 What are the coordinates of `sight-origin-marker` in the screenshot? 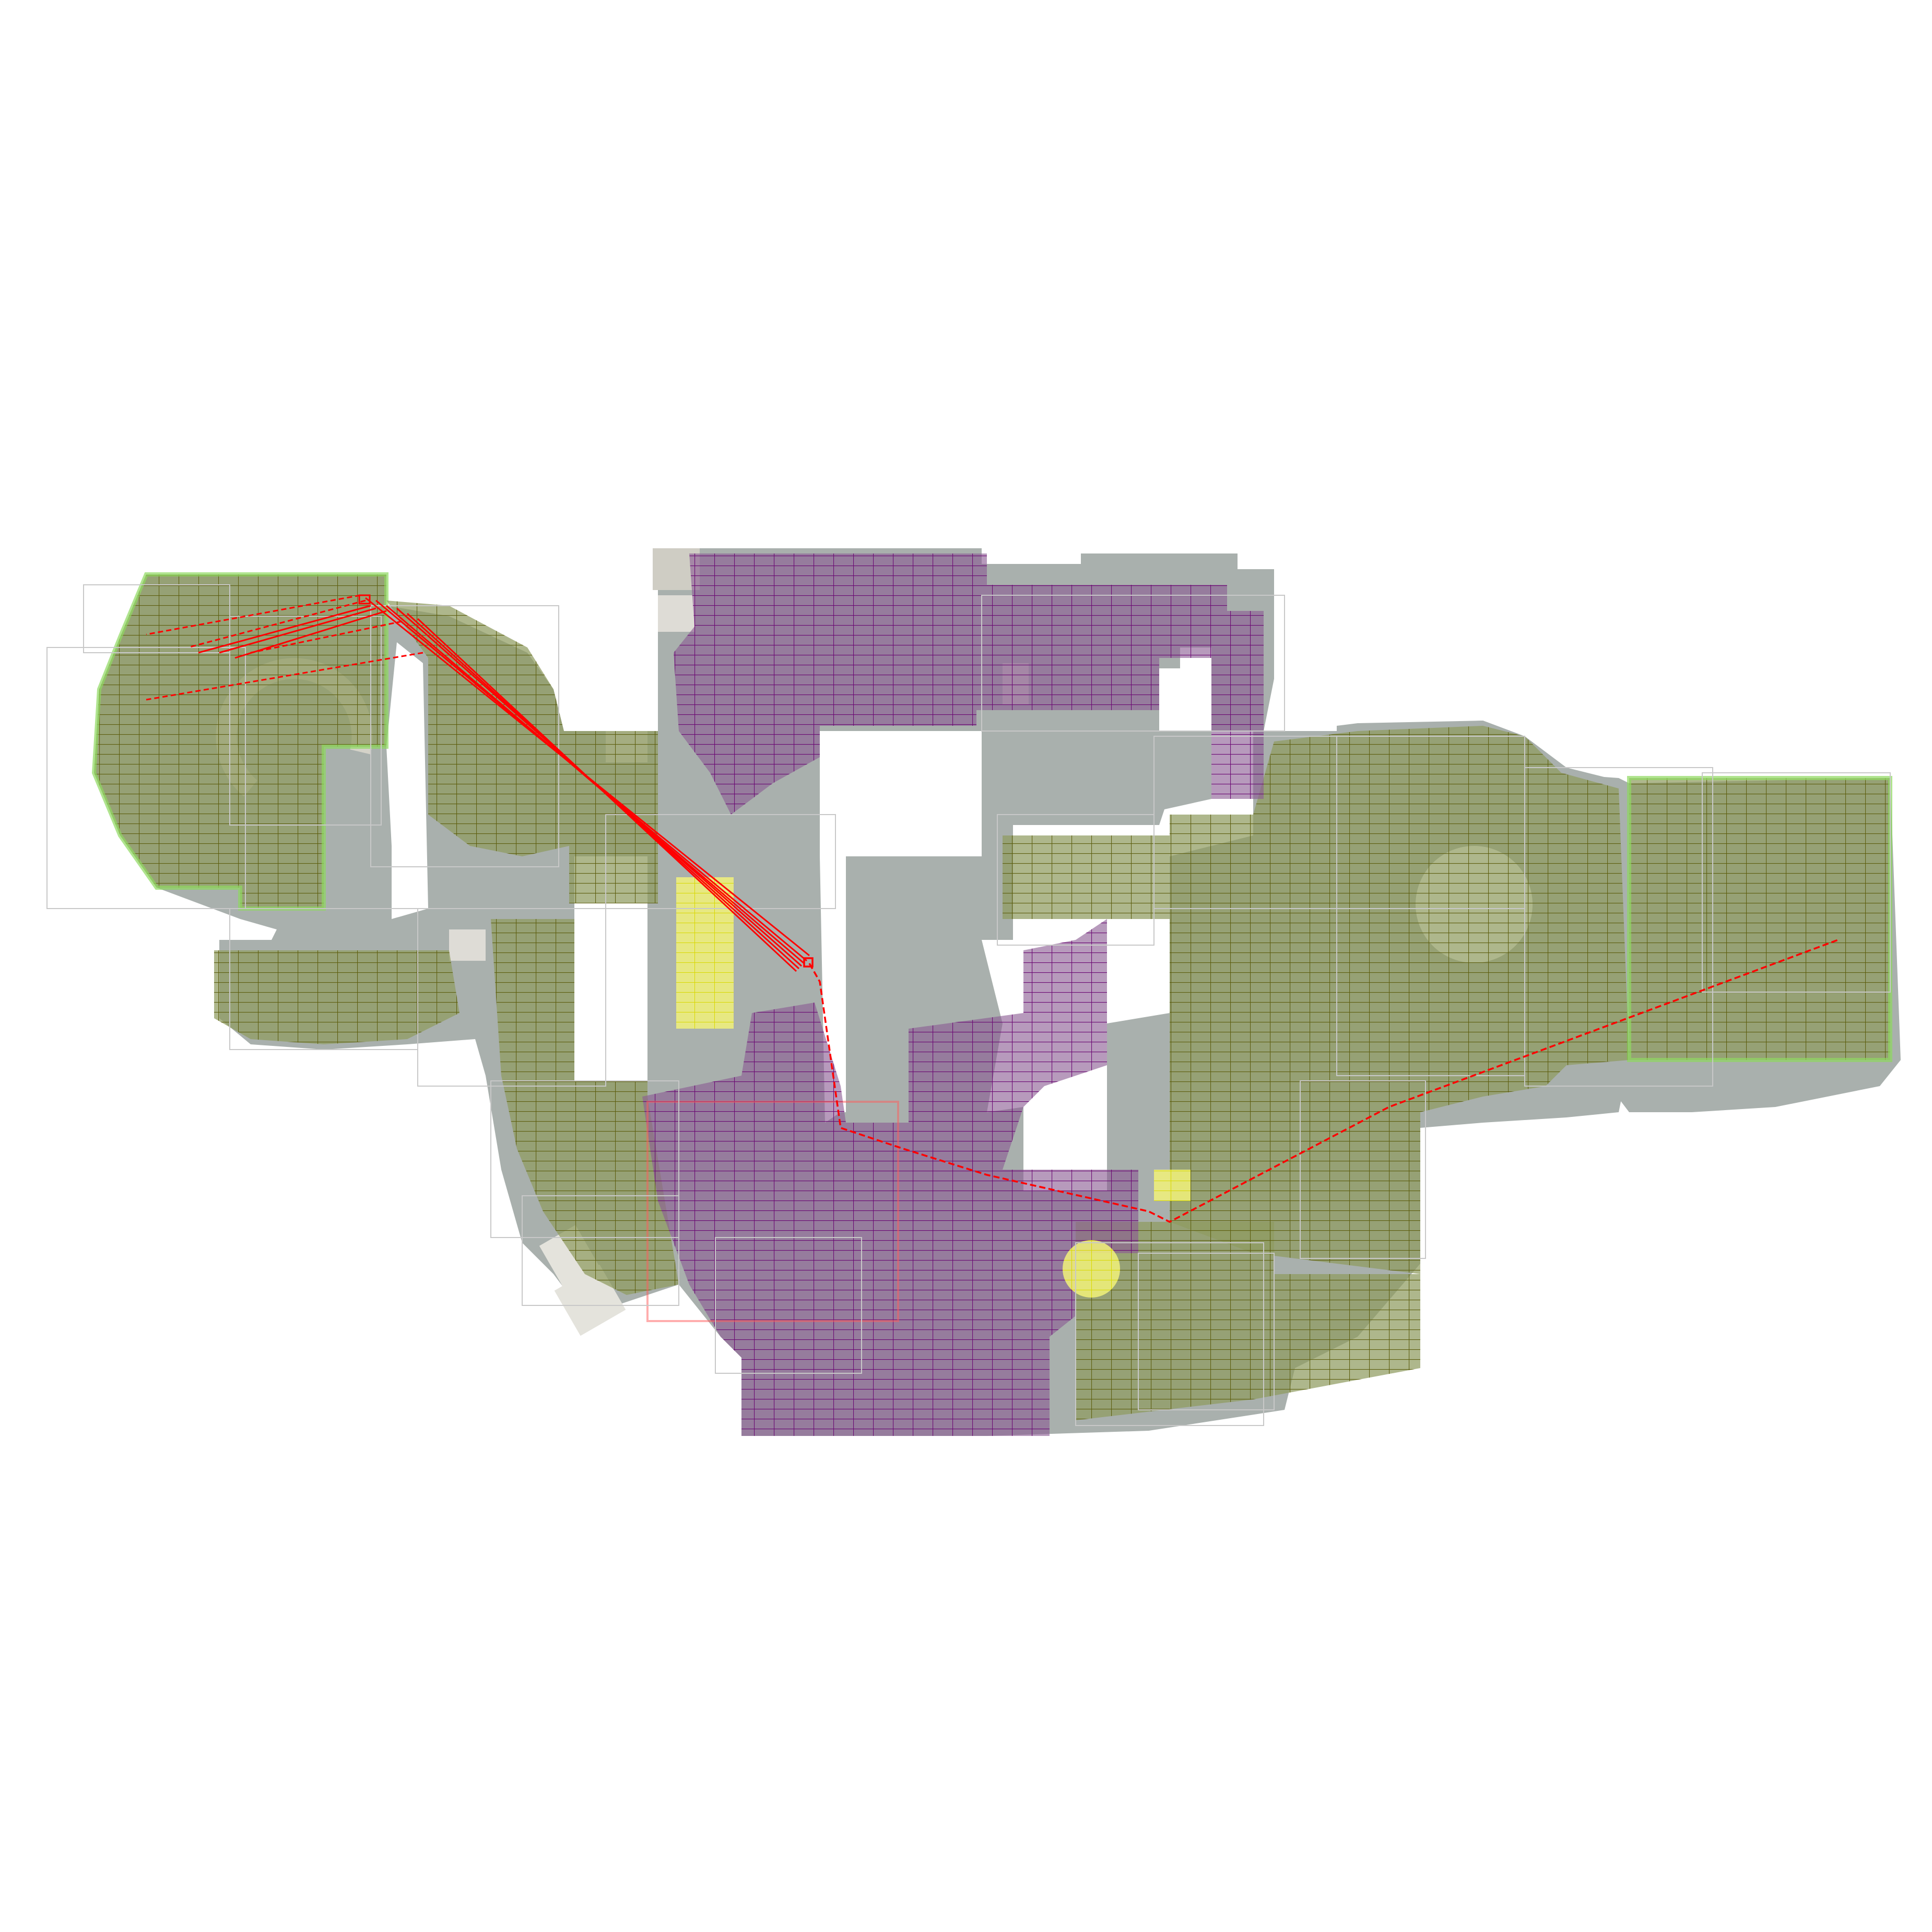 It's located at (365, 599).